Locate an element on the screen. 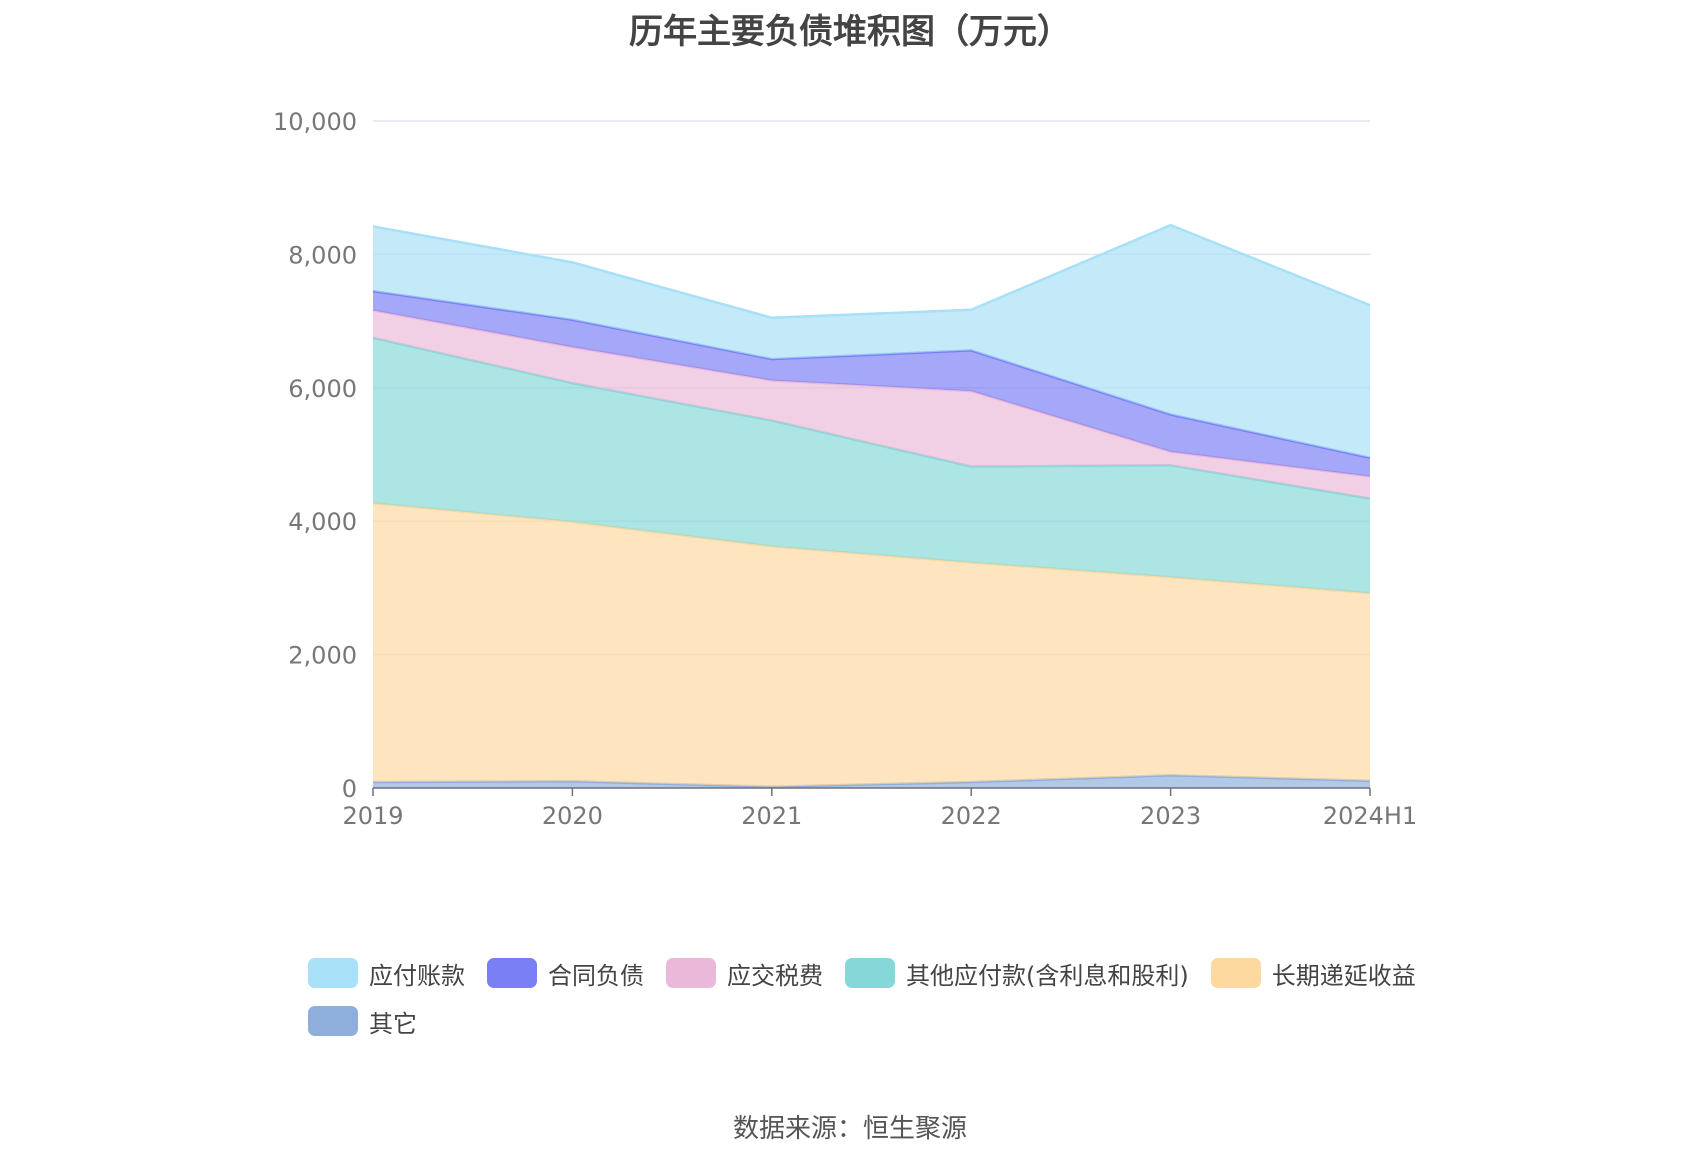  x-tick-label: 2021 is located at coordinates (771, 816).